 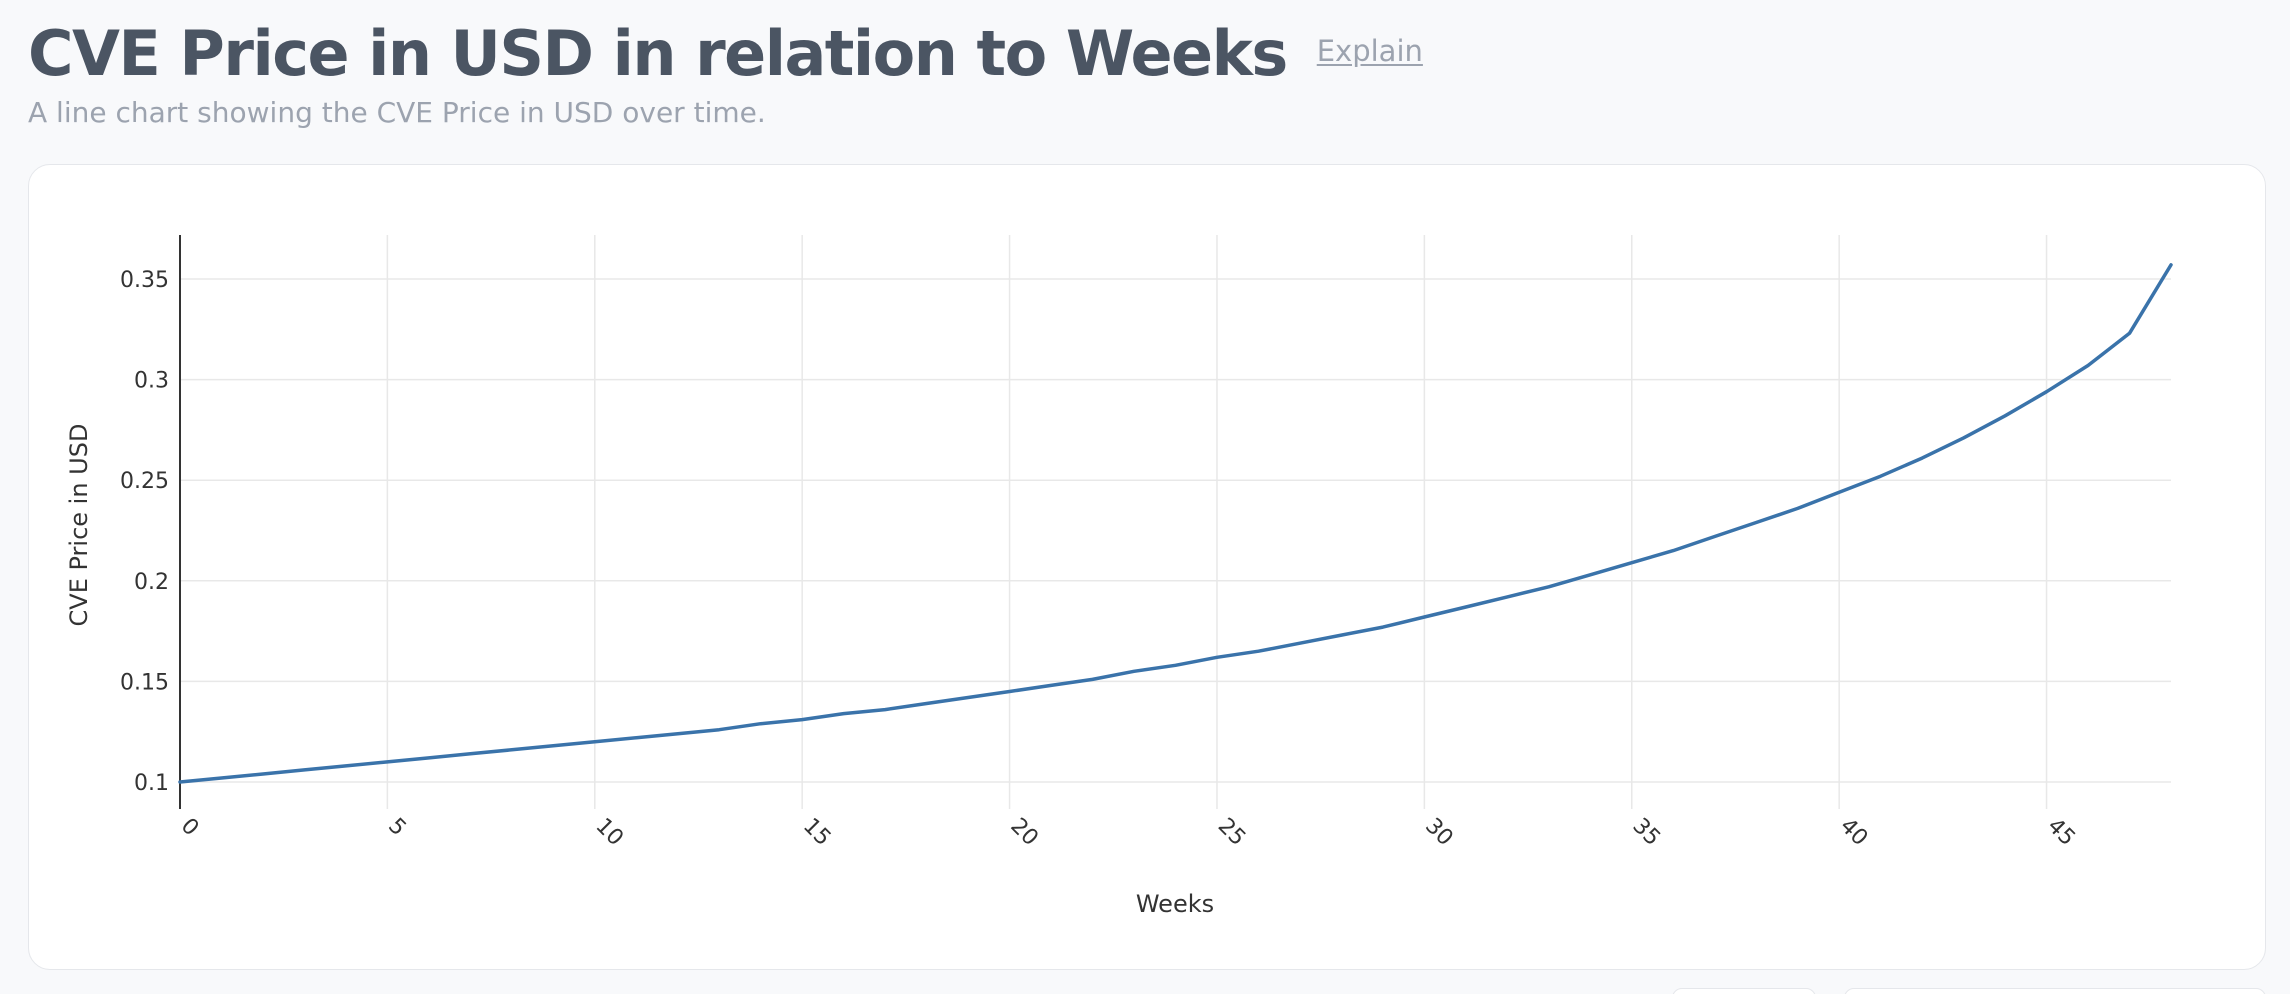 What do you see at coordinates (2055, 991) in the screenshot?
I see `footer-button-right` at bounding box center [2055, 991].